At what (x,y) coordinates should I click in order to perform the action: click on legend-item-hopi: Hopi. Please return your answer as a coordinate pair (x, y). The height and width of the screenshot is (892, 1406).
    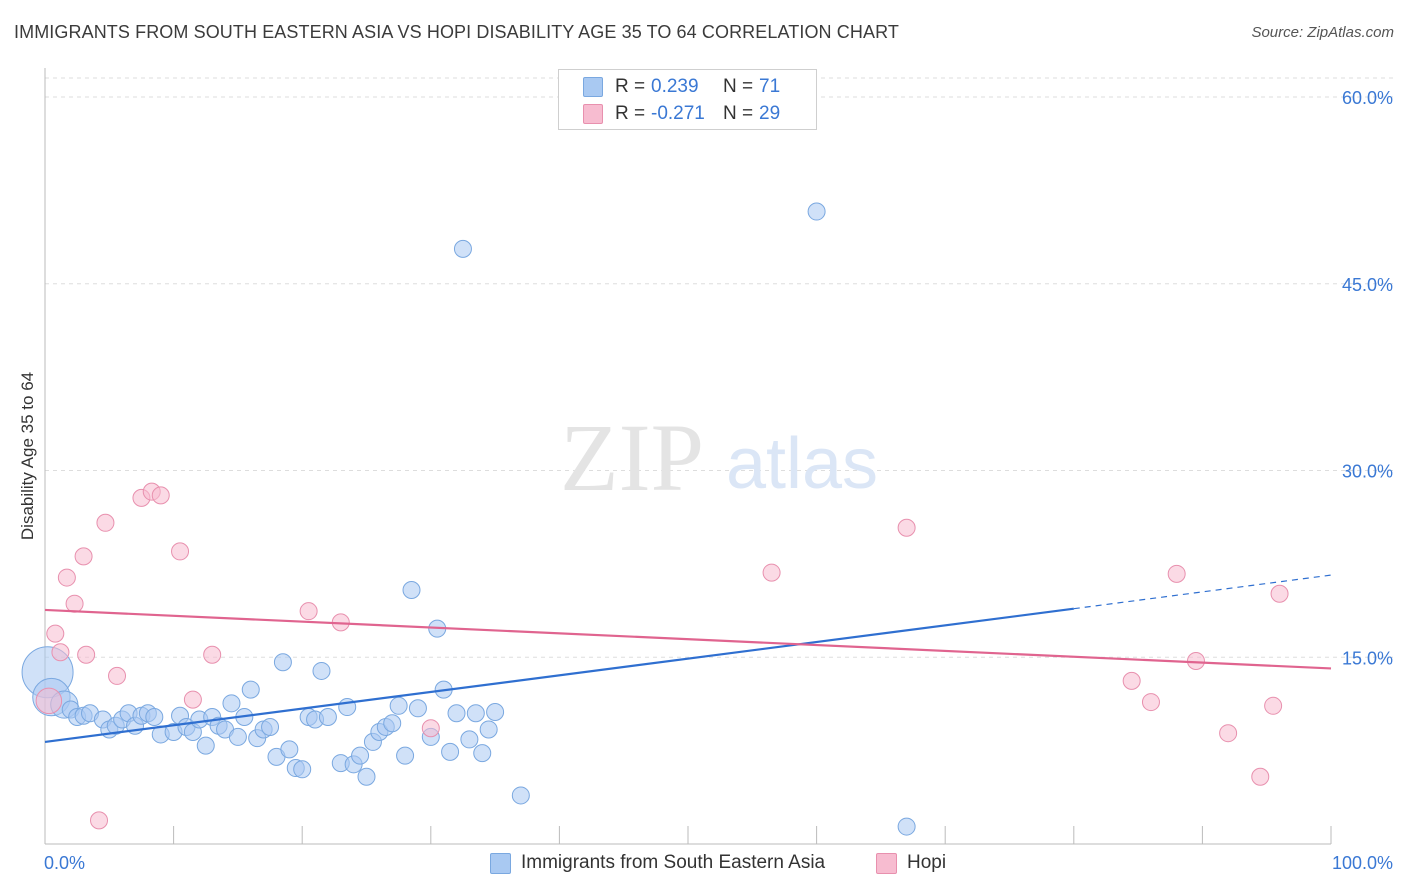
    Looking at the image, I should click on (911, 863).